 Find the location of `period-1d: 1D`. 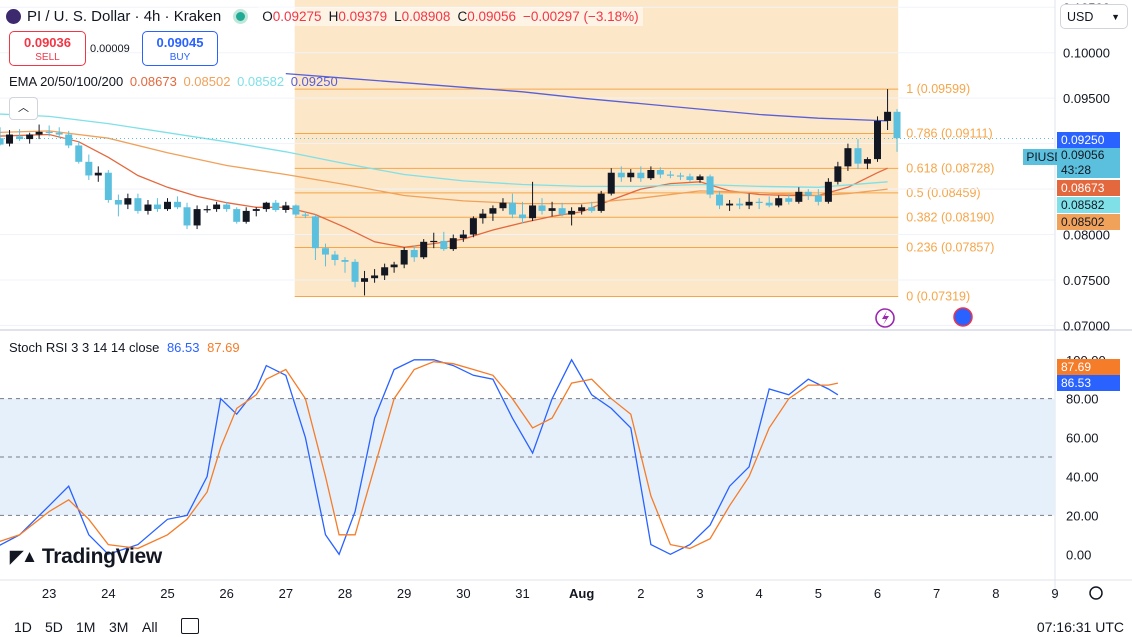

period-1d: 1D is located at coordinates (23, 627).